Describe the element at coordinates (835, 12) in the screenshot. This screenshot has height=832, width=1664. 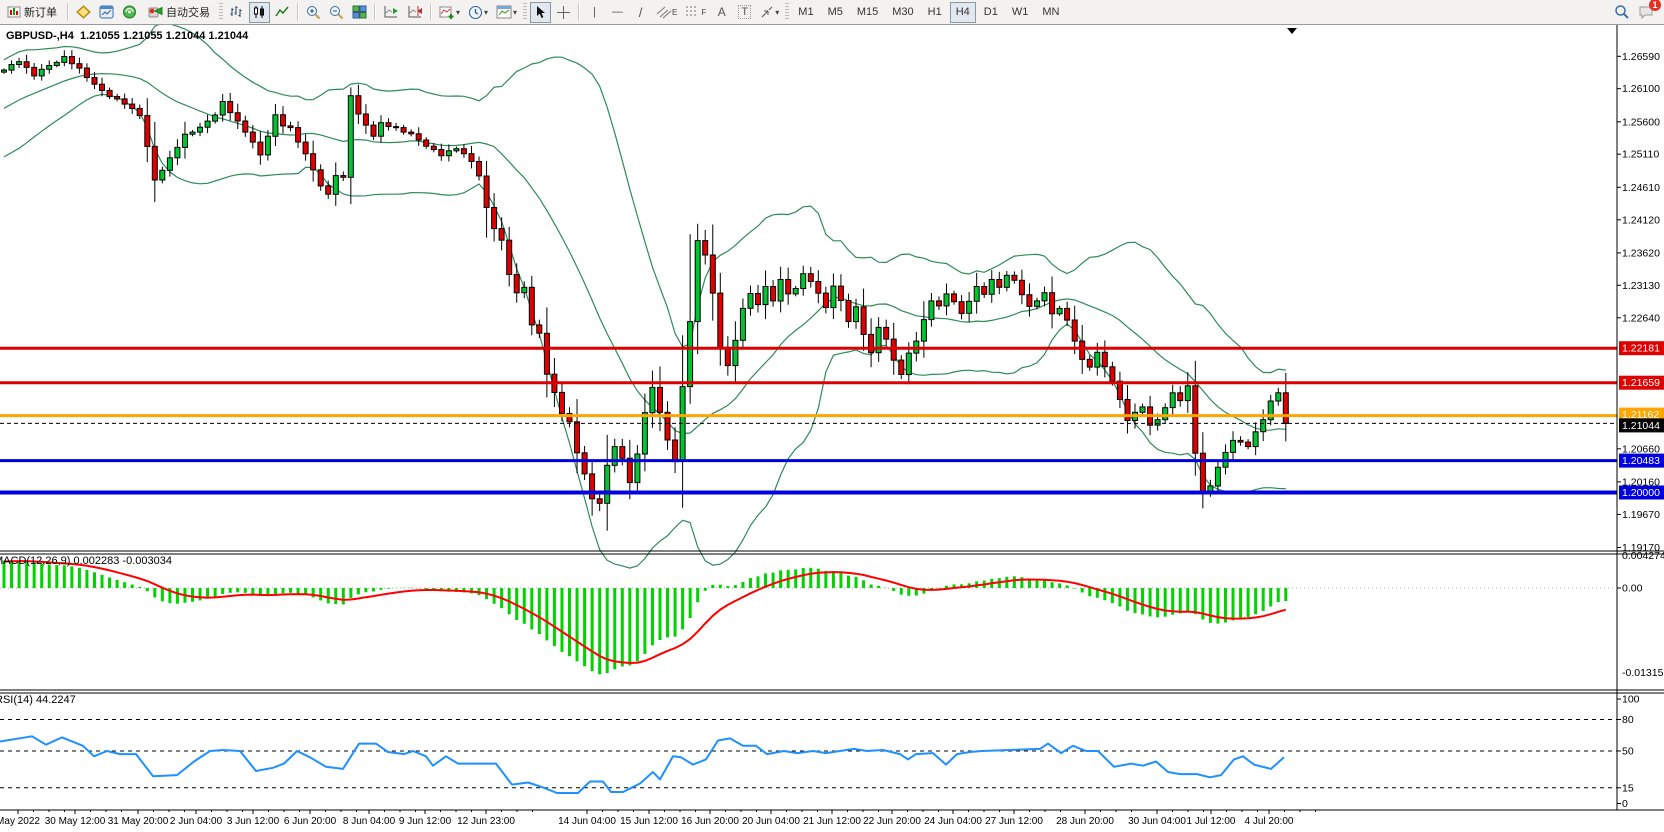
I see `timeframe-button-m5: M5` at that location.